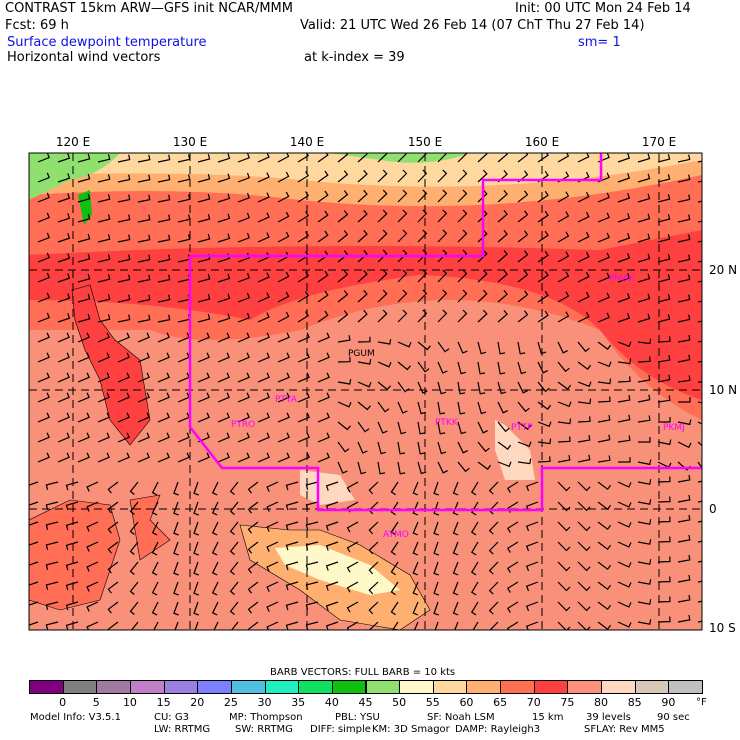  Describe the element at coordinates (298, 702) in the screenshot. I see `color-tick-label: 35` at that location.